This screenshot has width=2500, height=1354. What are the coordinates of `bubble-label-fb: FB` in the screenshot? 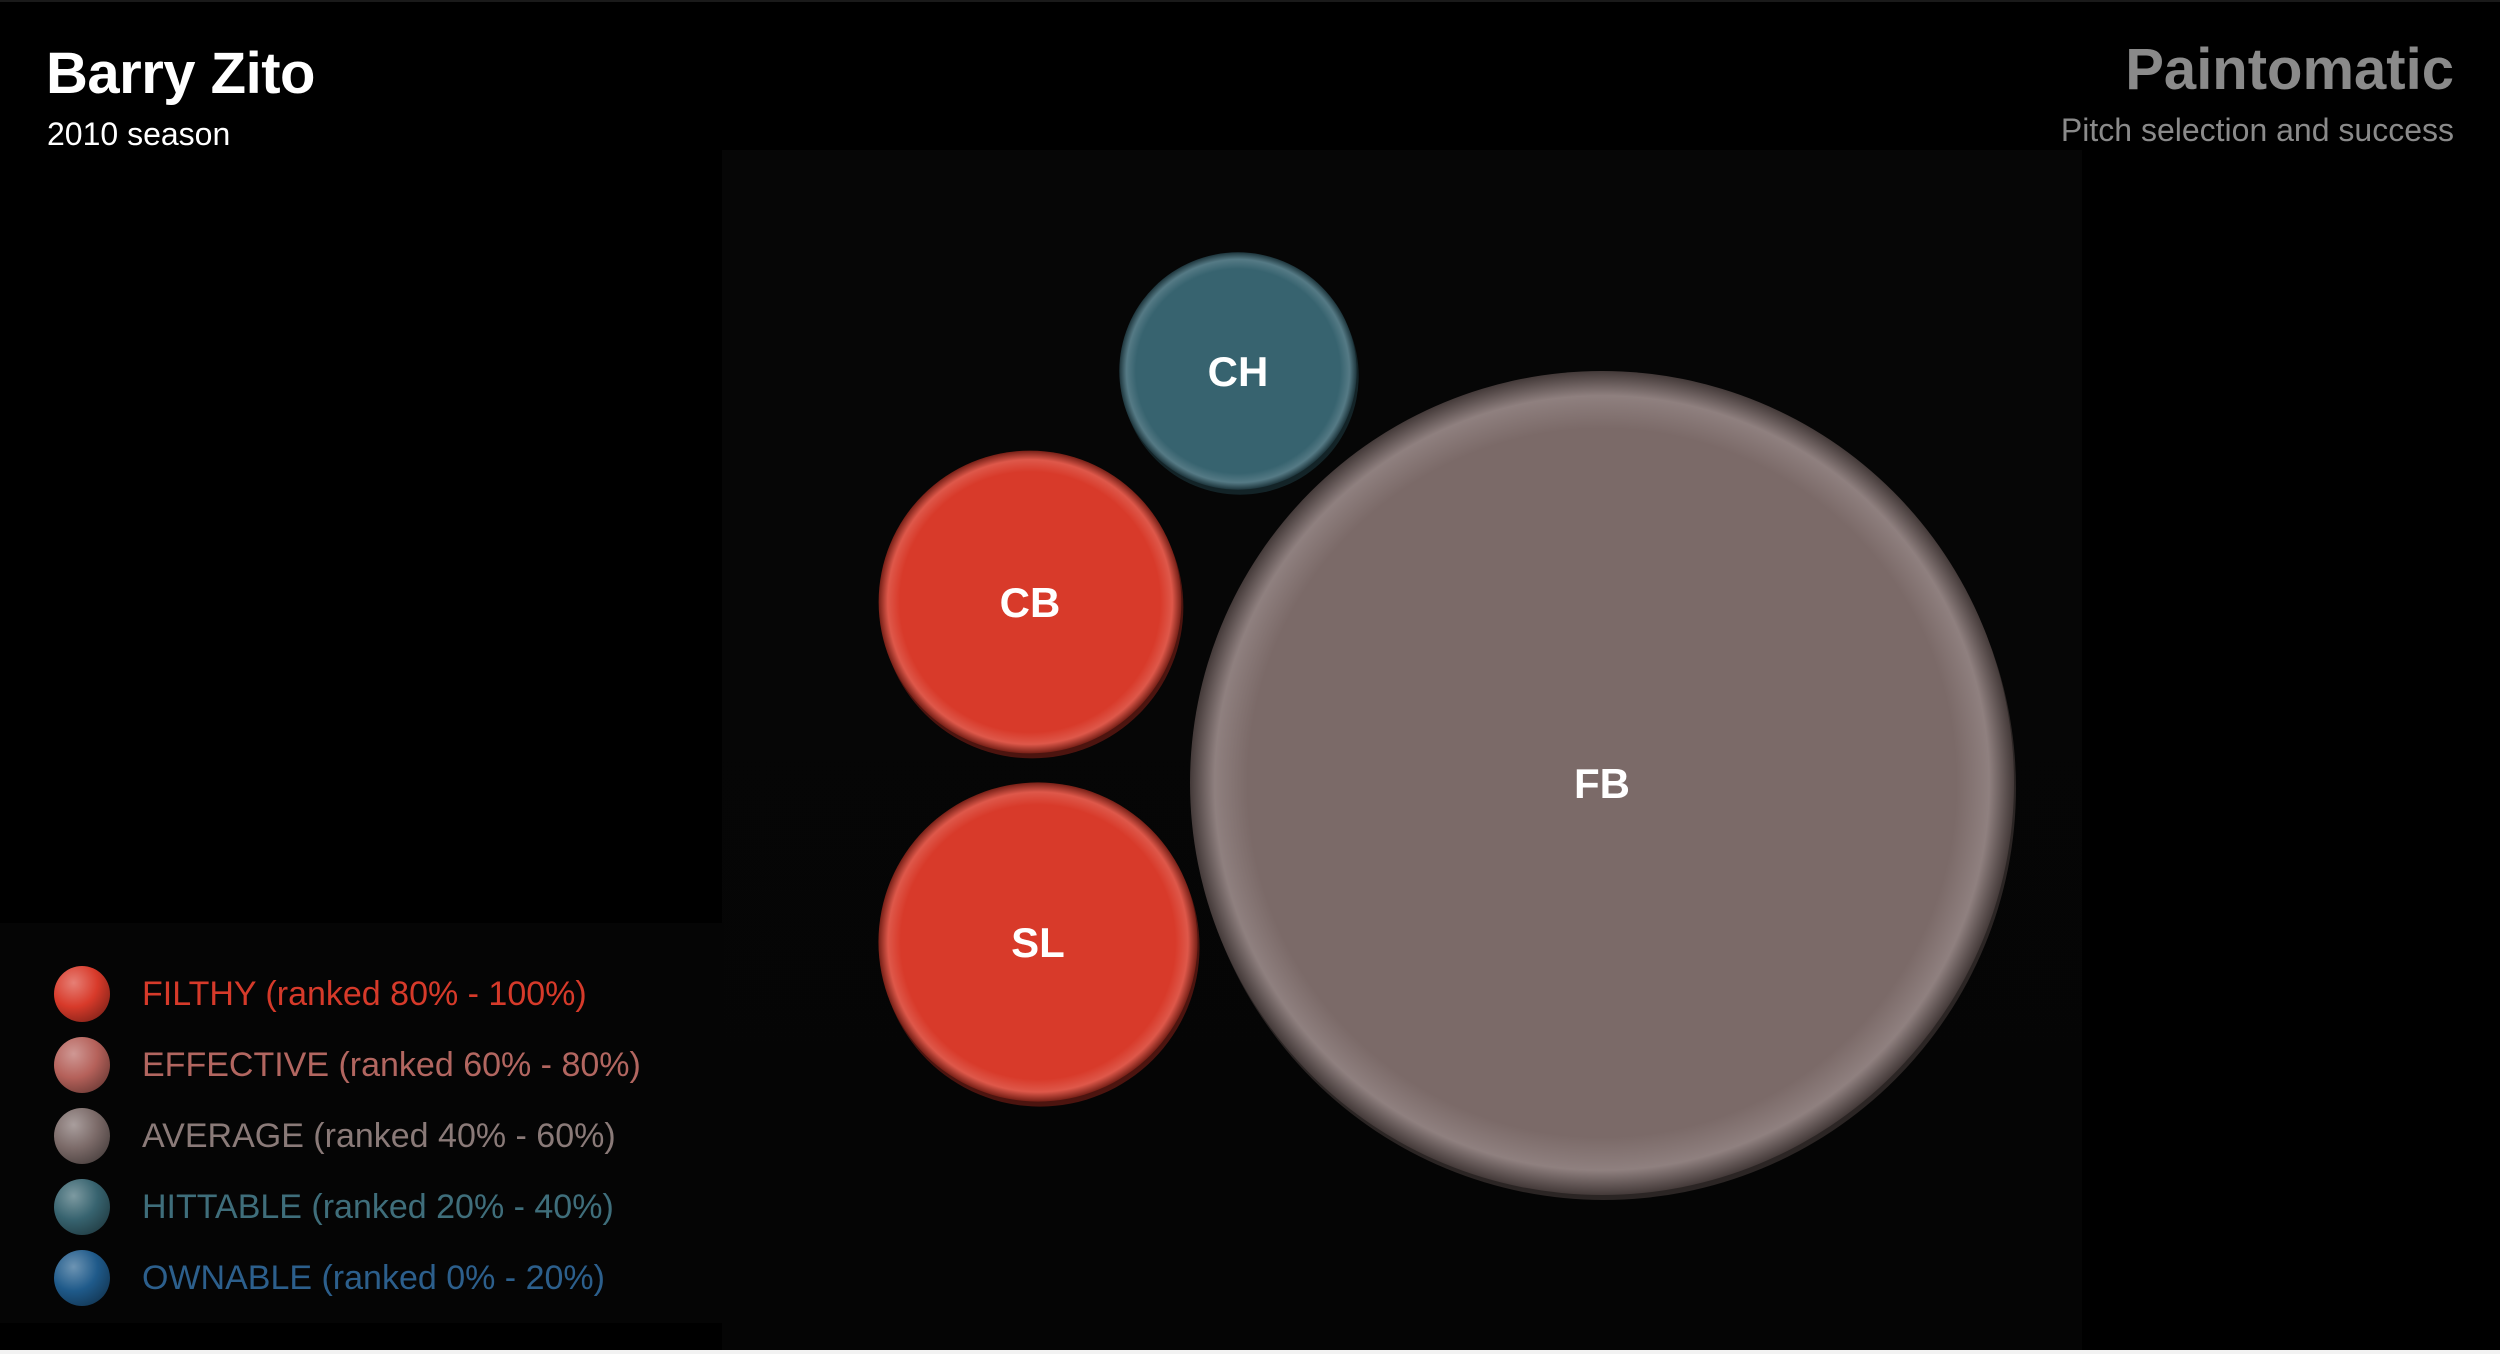 It's located at (1602, 783).